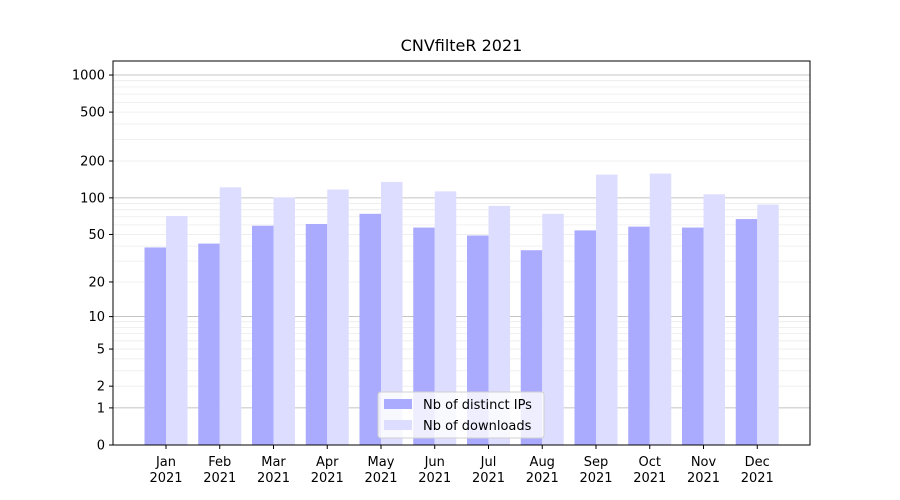 The width and height of the screenshot is (900, 500). What do you see at coordinates (477, 405) in the screenshot?
I see `legend-label: Nb of distinct IPs` at bounding box center [477, 405].